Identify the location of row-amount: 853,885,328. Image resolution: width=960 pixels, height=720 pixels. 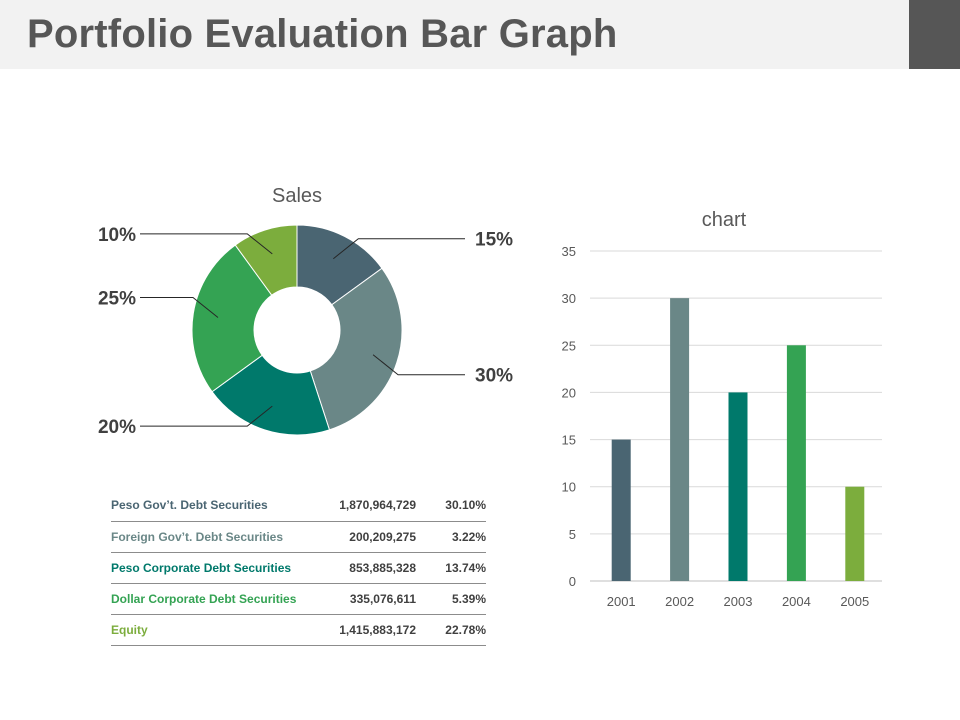
(368, 568).